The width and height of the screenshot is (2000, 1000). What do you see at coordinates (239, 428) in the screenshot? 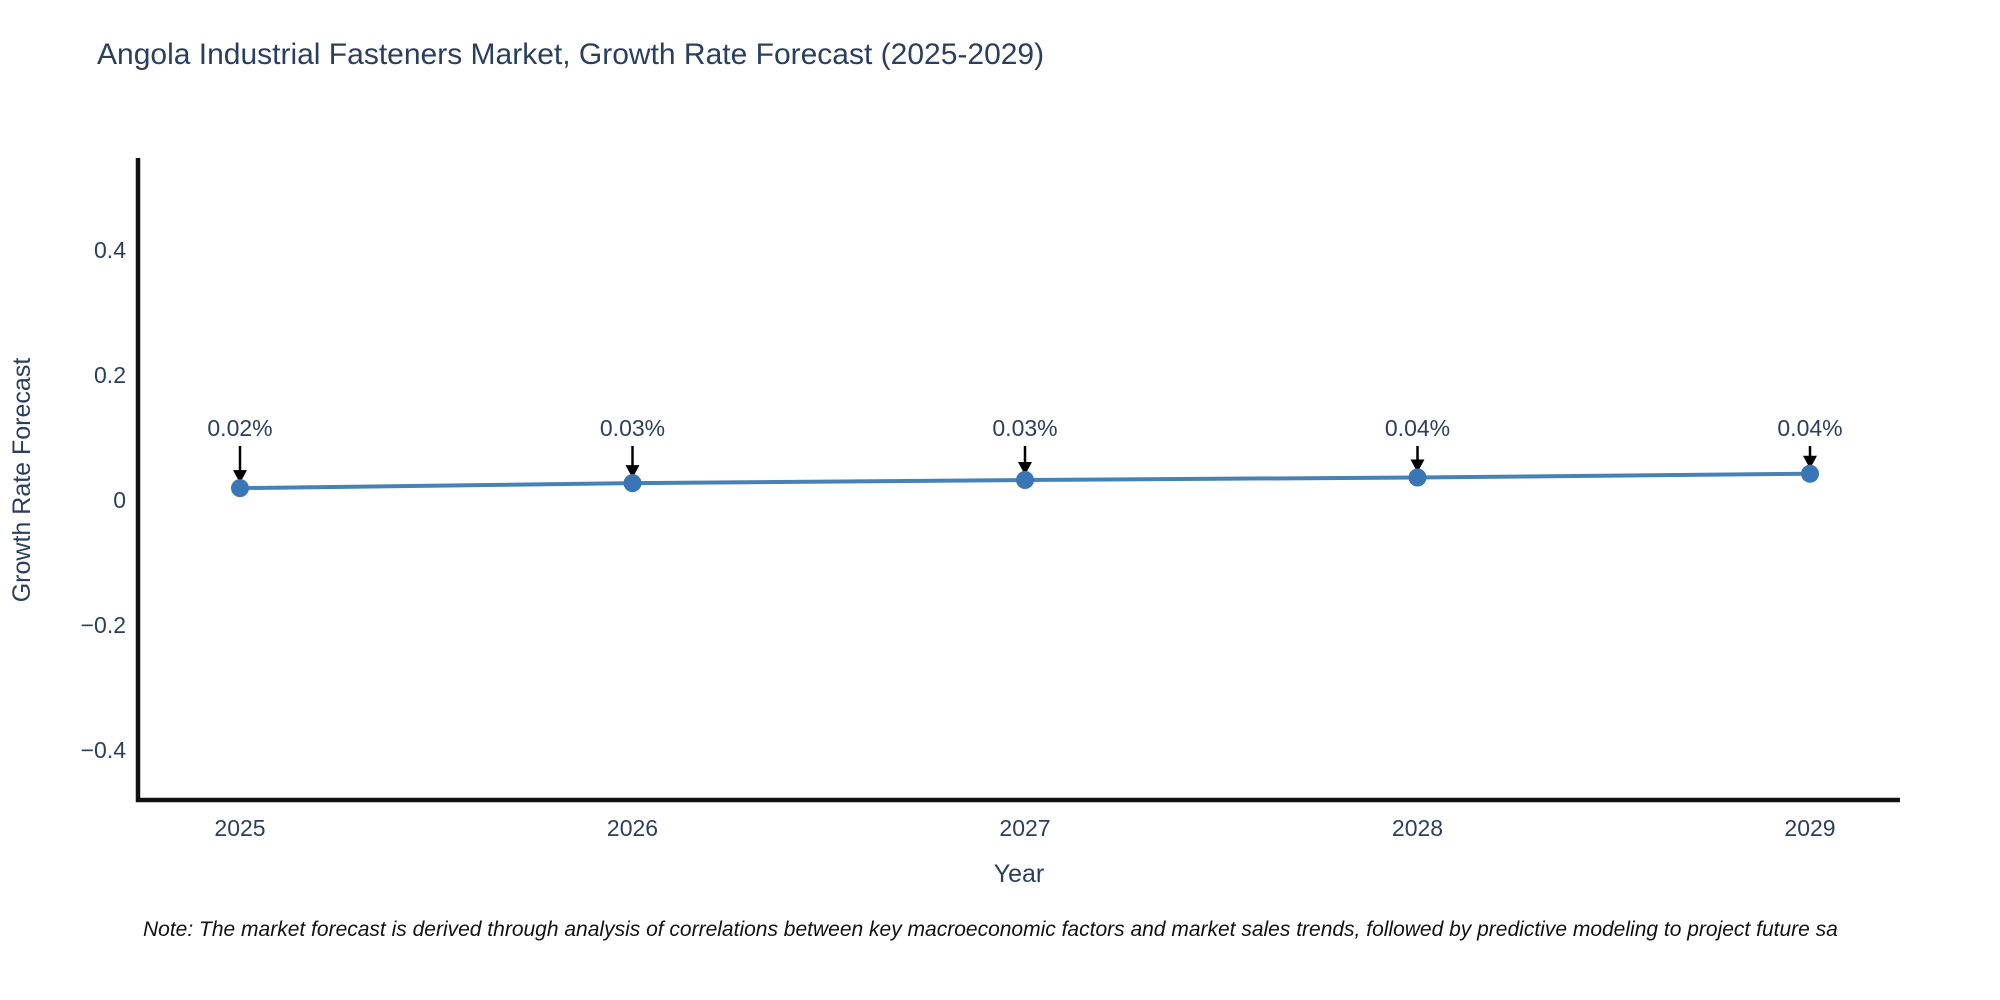
I see `point-annotation-label: 0.02%` at bounding box center [239, 428].